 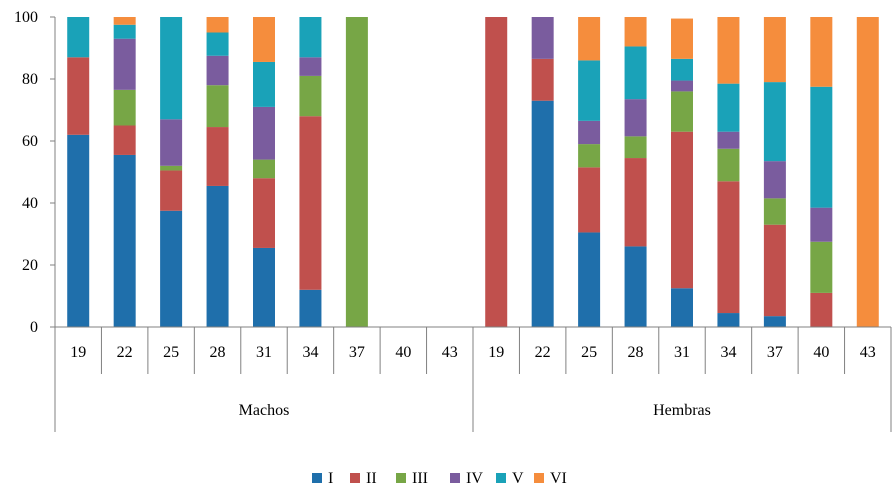 I want to click on y-tick-label: 40, so click(x=30, y=203).